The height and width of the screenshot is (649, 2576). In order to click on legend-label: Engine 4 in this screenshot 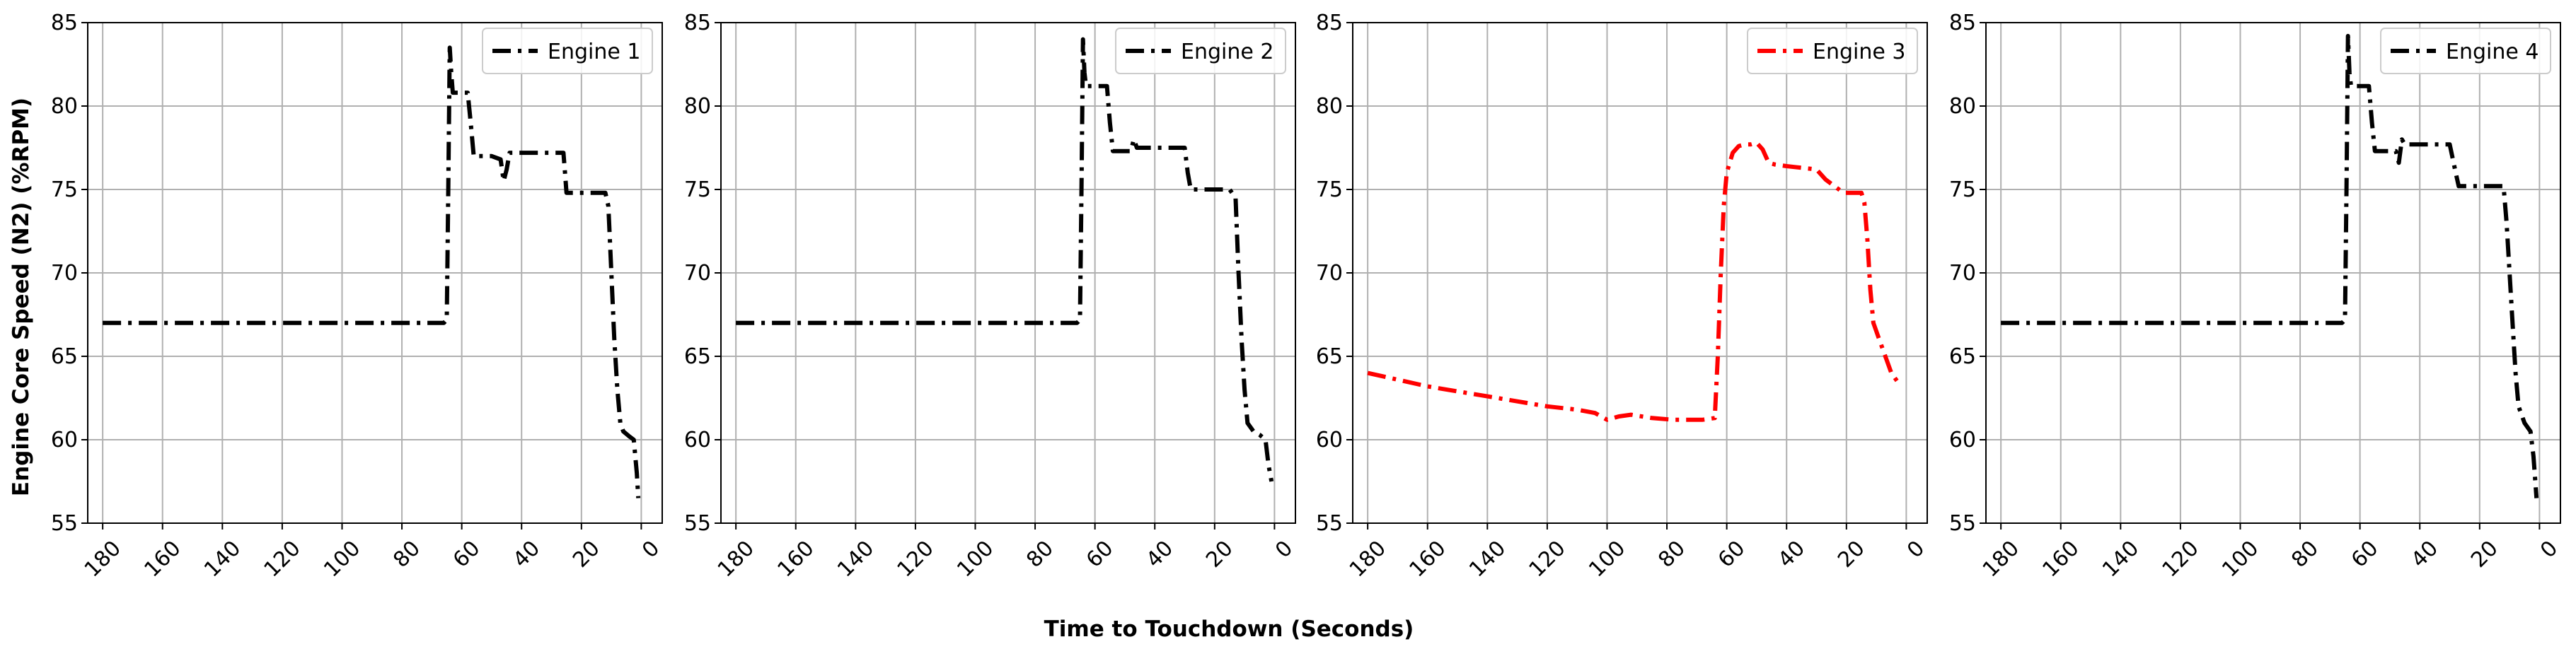, I will do `click(2492, 52)`.